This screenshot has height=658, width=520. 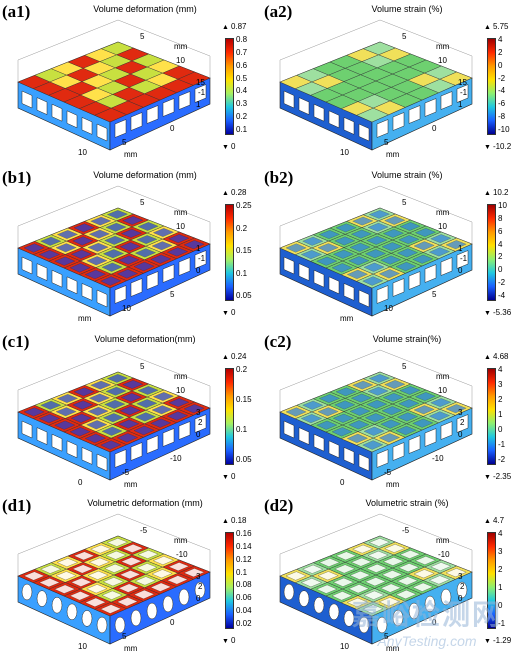 What do you see at coordinates (279, 177) in the screenshot?
I see `panel-label: (b2)` at bounding box center [279, 177].